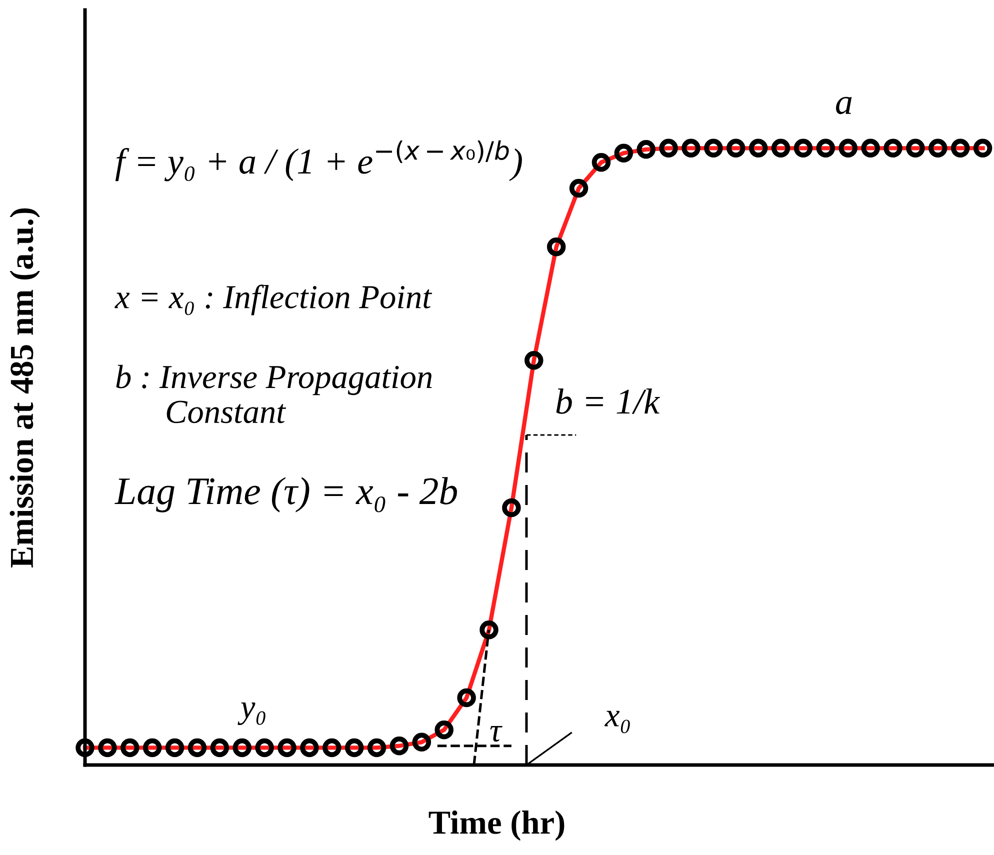 This screenshot has height=855, width=994. I want to click on annotation: y₀, so click(252, 713).